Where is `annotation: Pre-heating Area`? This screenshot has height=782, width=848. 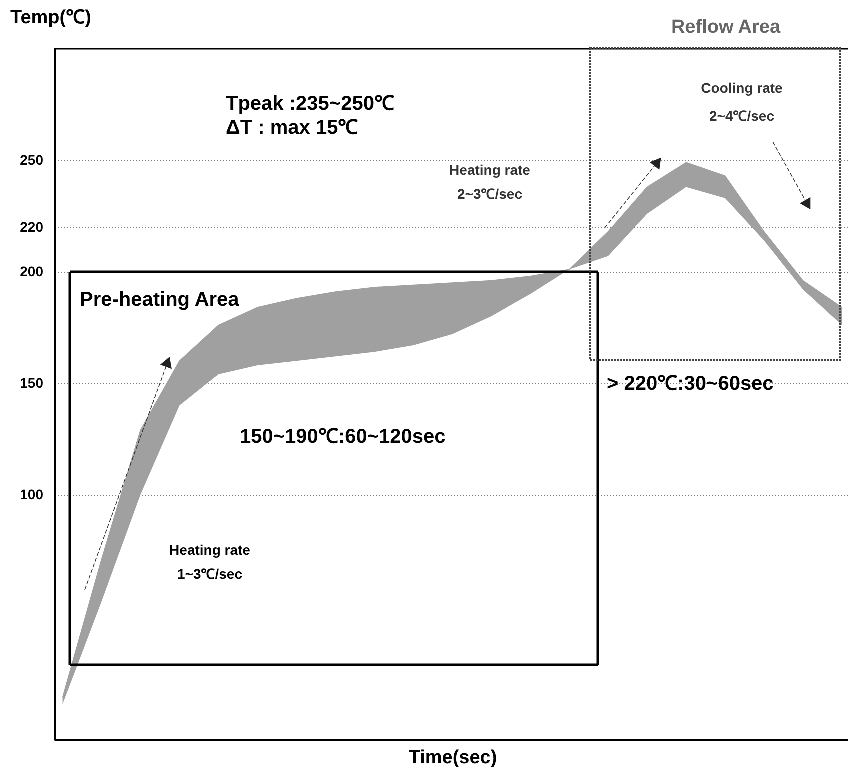 annotation: Pre-heating Area is located at coordinates (160, 300).